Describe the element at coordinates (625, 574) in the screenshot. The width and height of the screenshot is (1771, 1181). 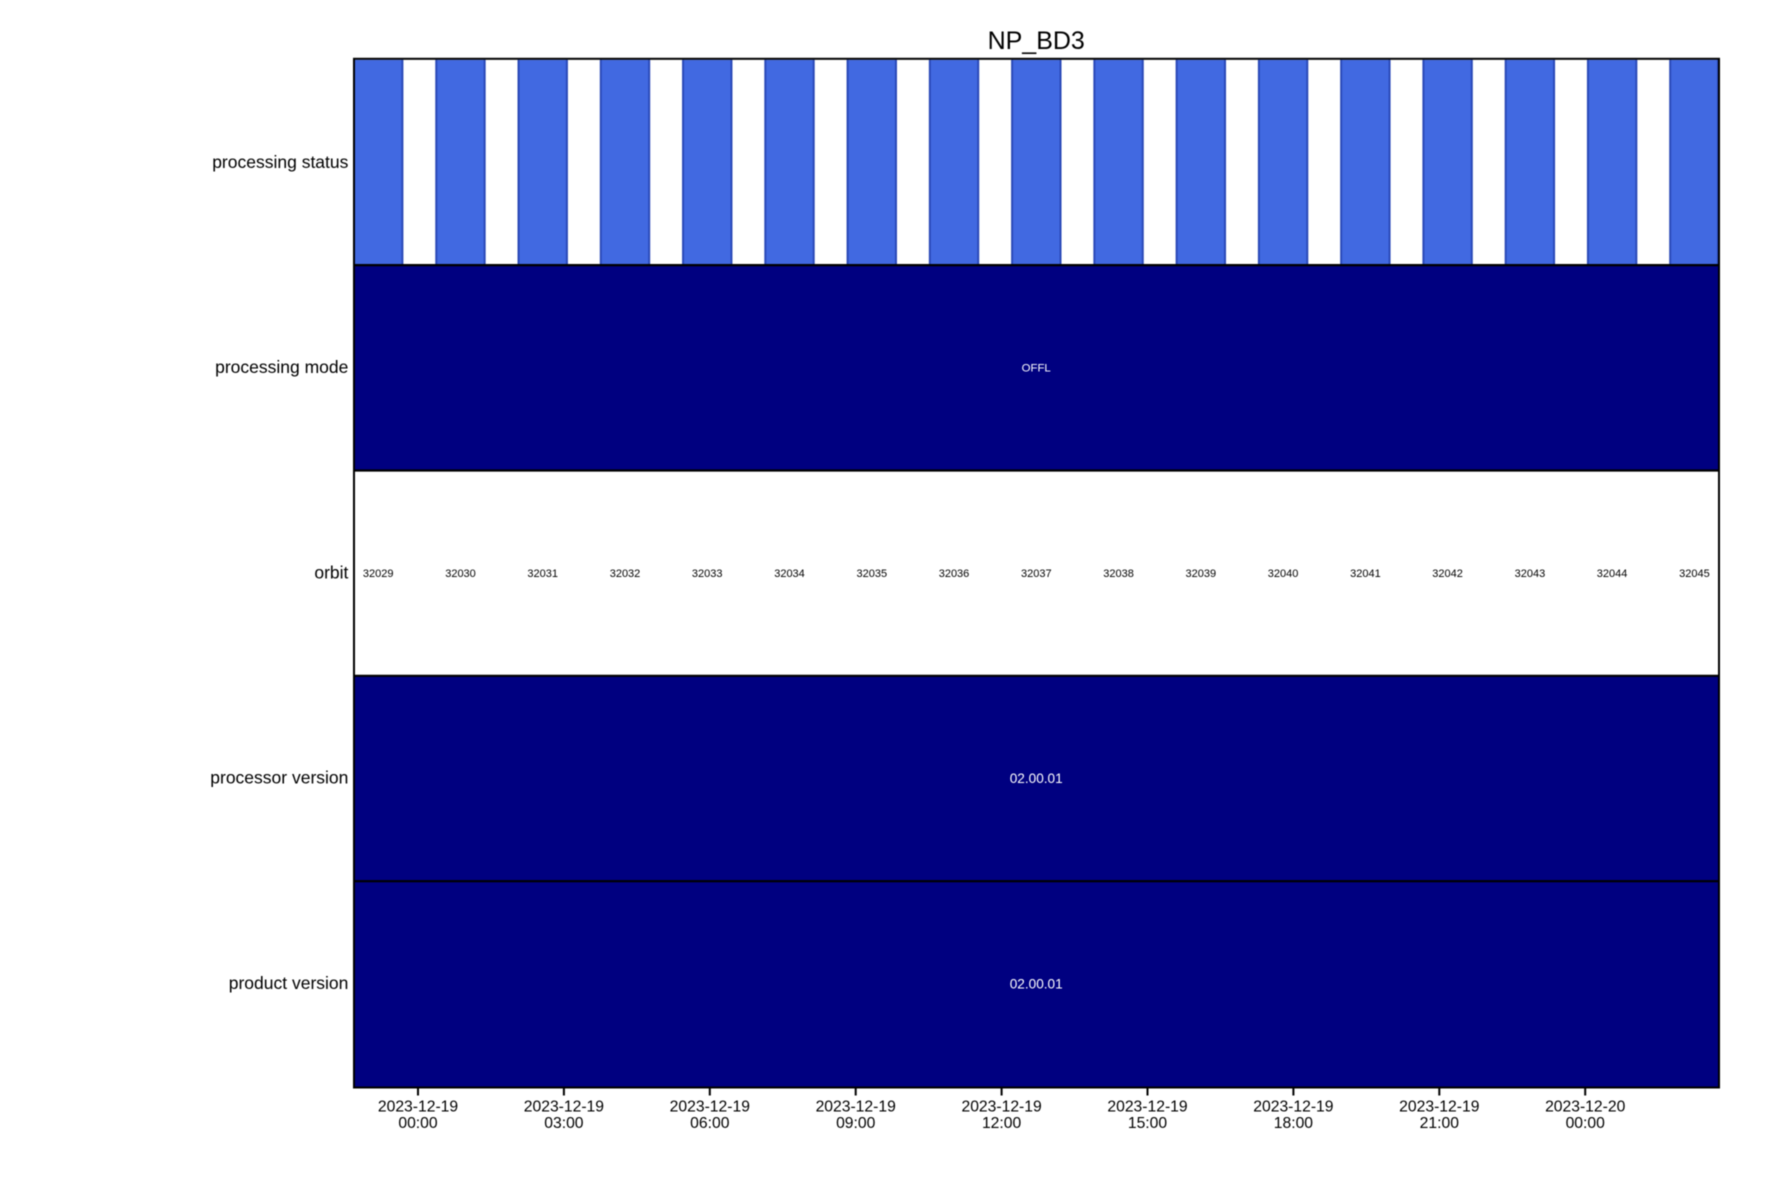
I see `svg-text: 32032` at that location.